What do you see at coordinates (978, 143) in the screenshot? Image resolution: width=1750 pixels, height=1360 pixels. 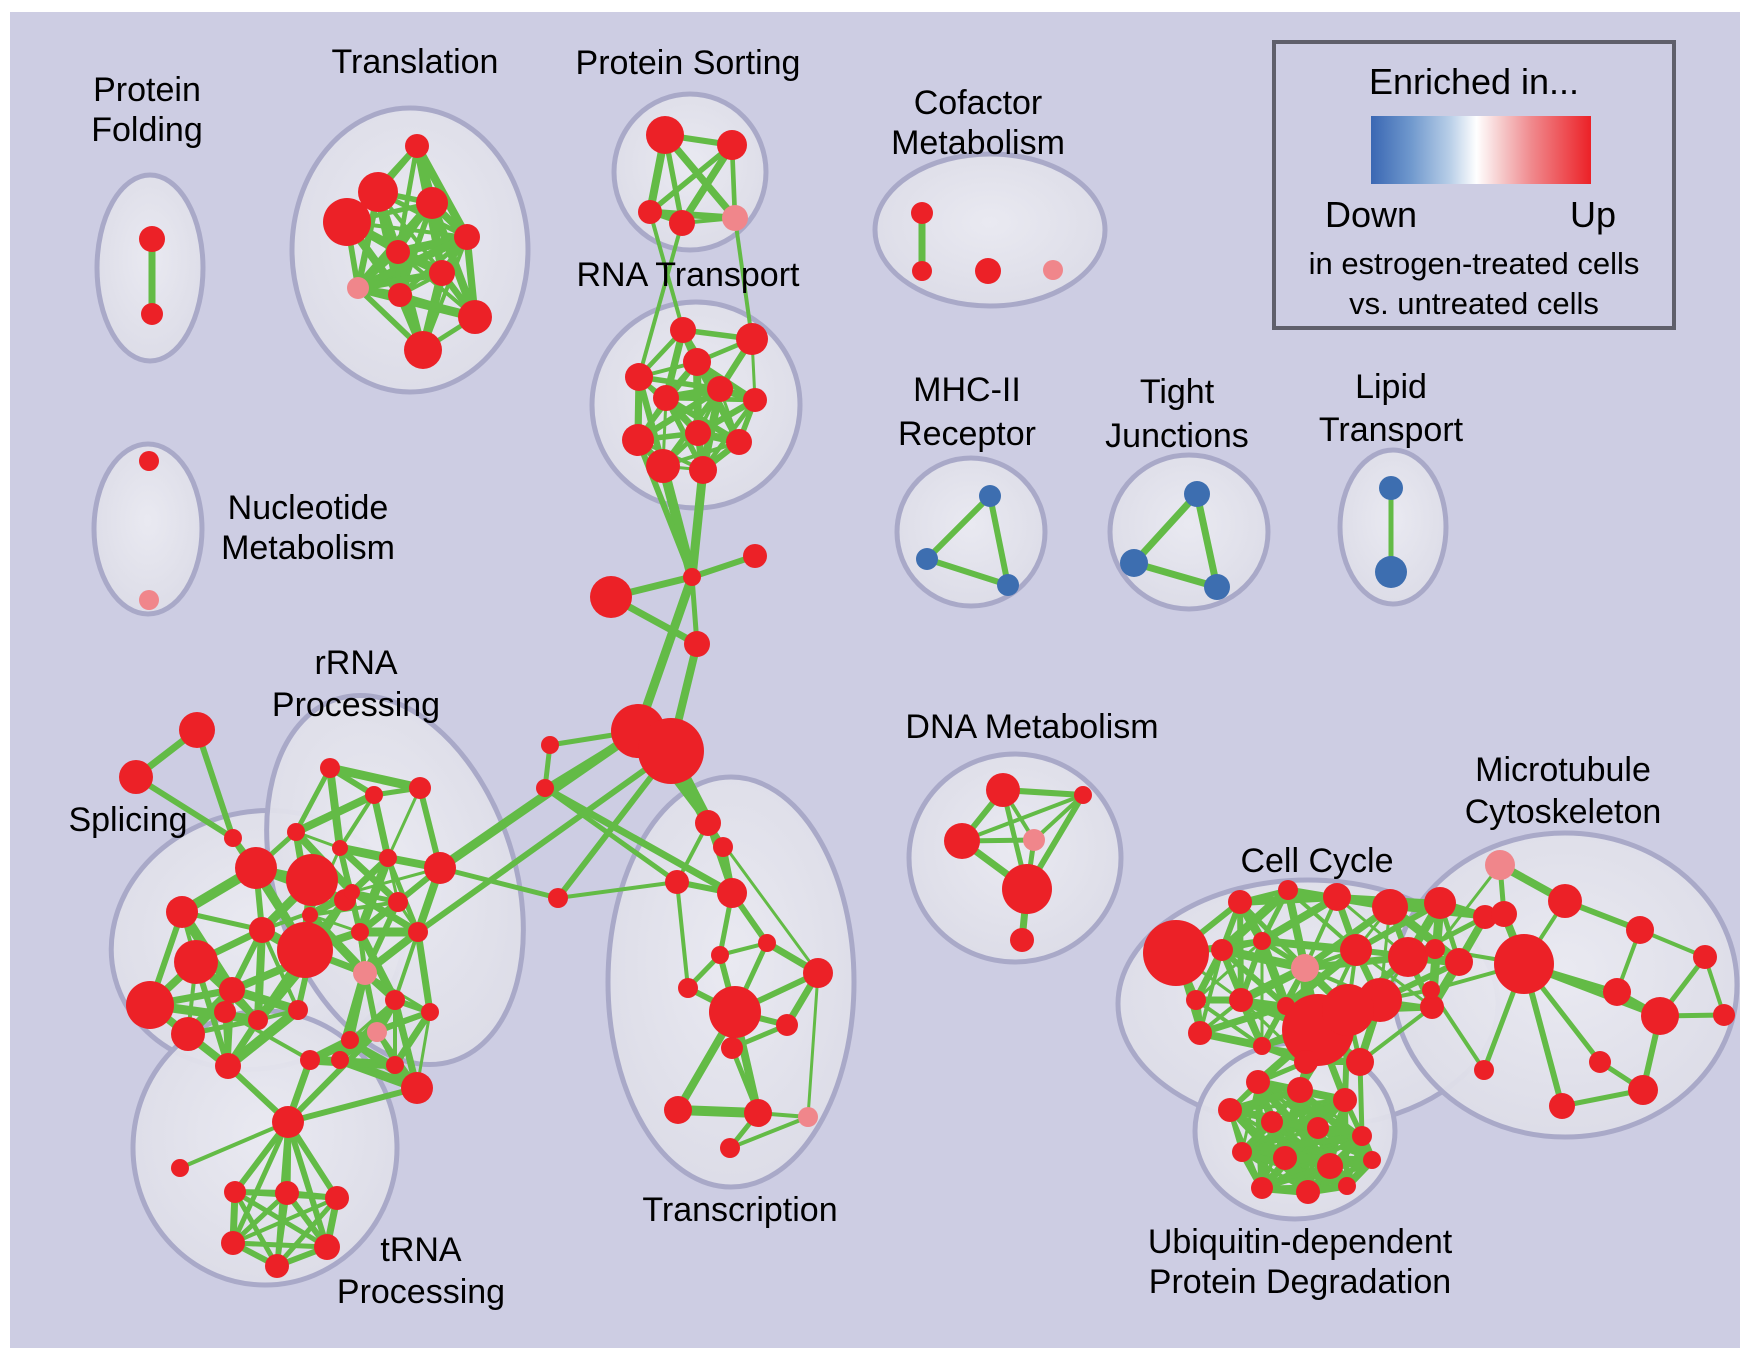 I see `cluster-label-cofactor: Metabolism` at bounding box center [978, 143].